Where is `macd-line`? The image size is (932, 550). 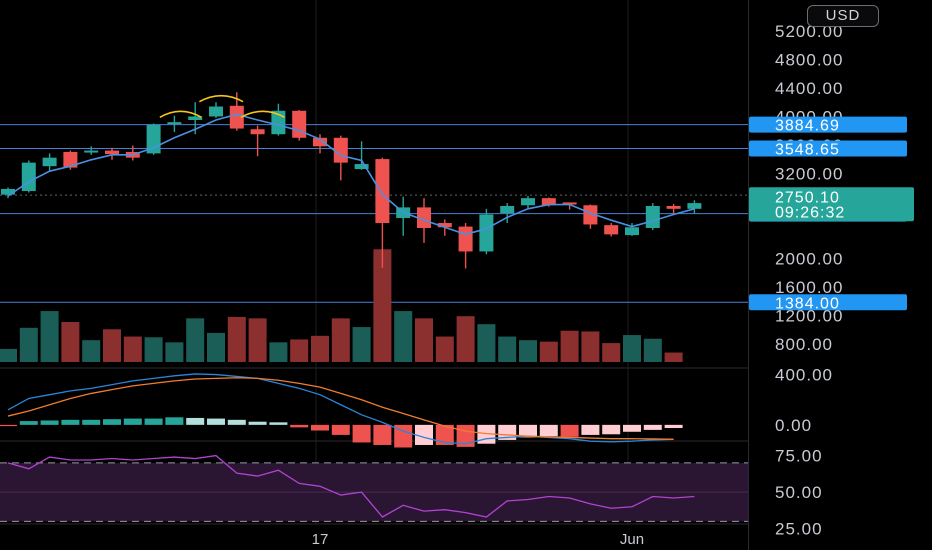 macd-line is located at coordinates (340, 409).